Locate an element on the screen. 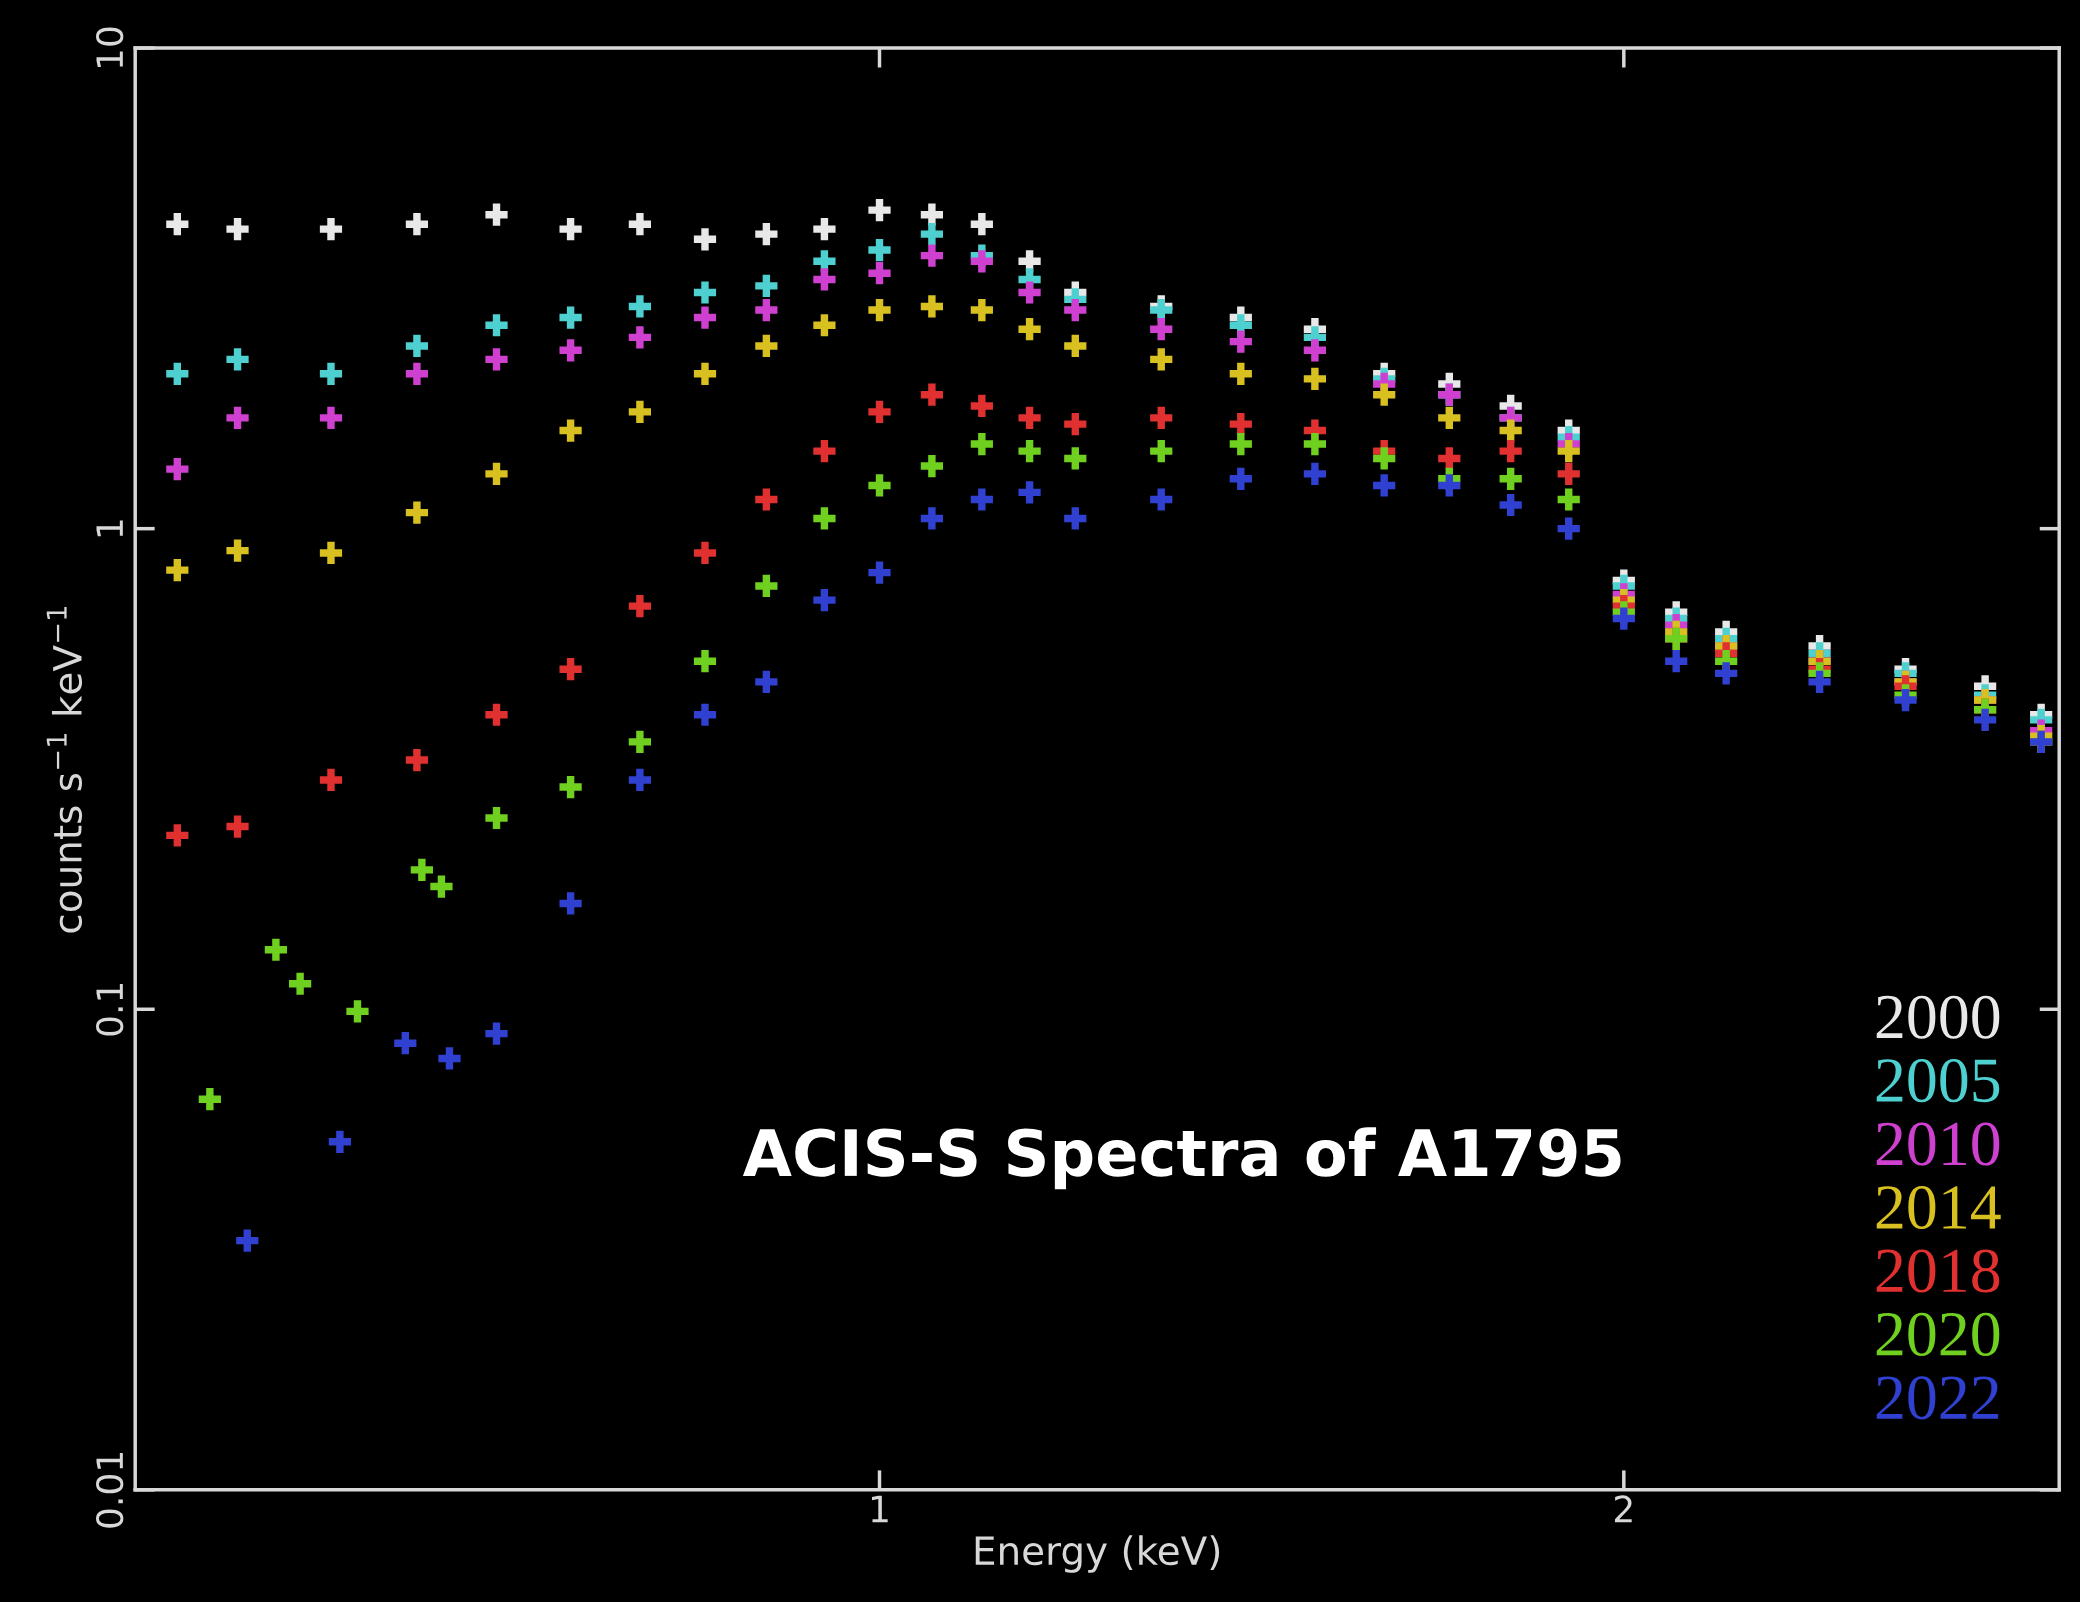  y-tick-label: 0.01 is located at coordinates (110, 1490).